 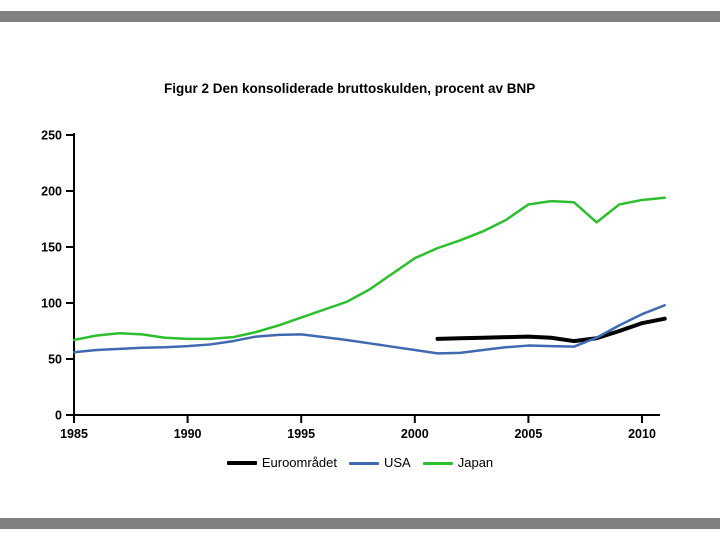 I want to click on x-axis-tick-label: 2005, so click(x=528, y=434).